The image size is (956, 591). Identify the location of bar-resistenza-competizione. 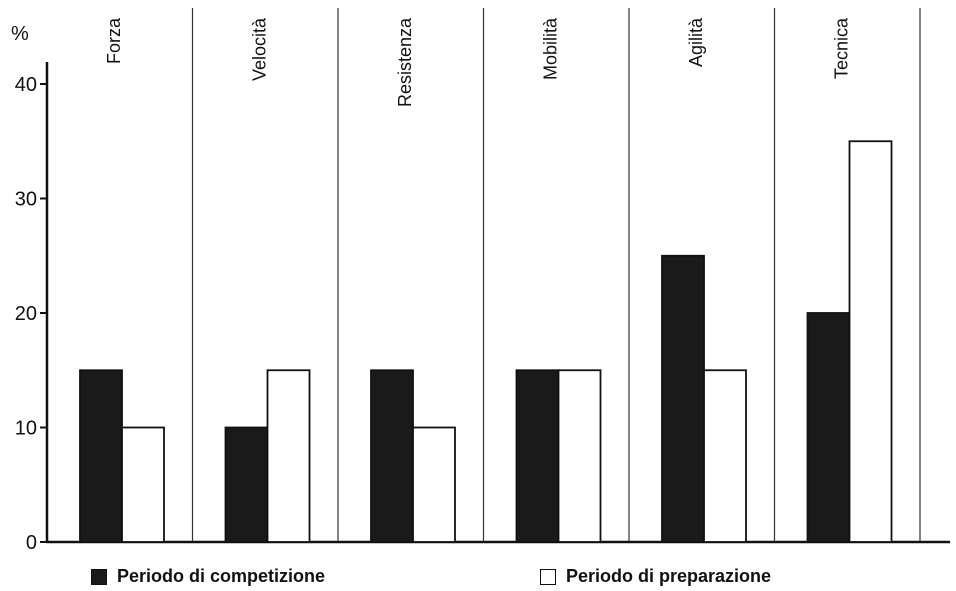
(392, 456).